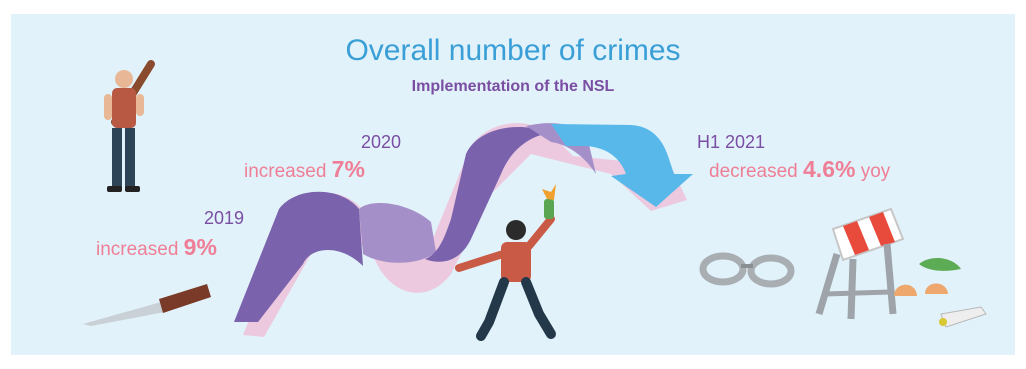  I want to click on period-label-h1-2021: H1 2021, so click(731, 142).